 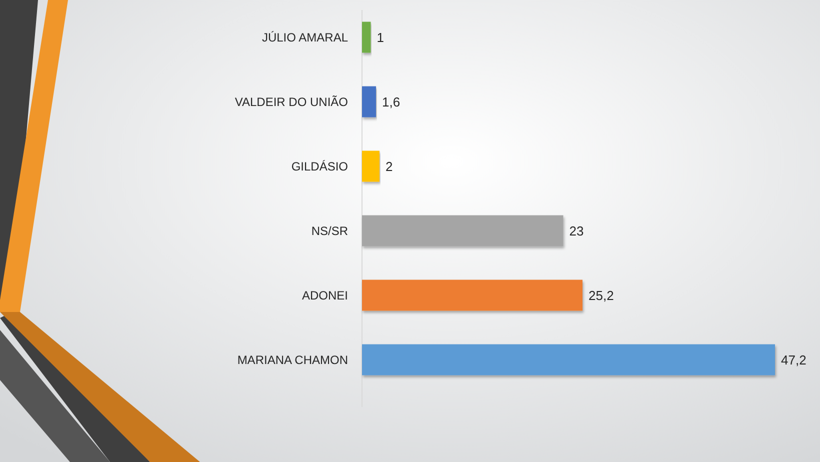 What do you see at coordinates (391, 102) in the screenshot?
I see `data-label: 1,6` at bounding box center [391, 102].